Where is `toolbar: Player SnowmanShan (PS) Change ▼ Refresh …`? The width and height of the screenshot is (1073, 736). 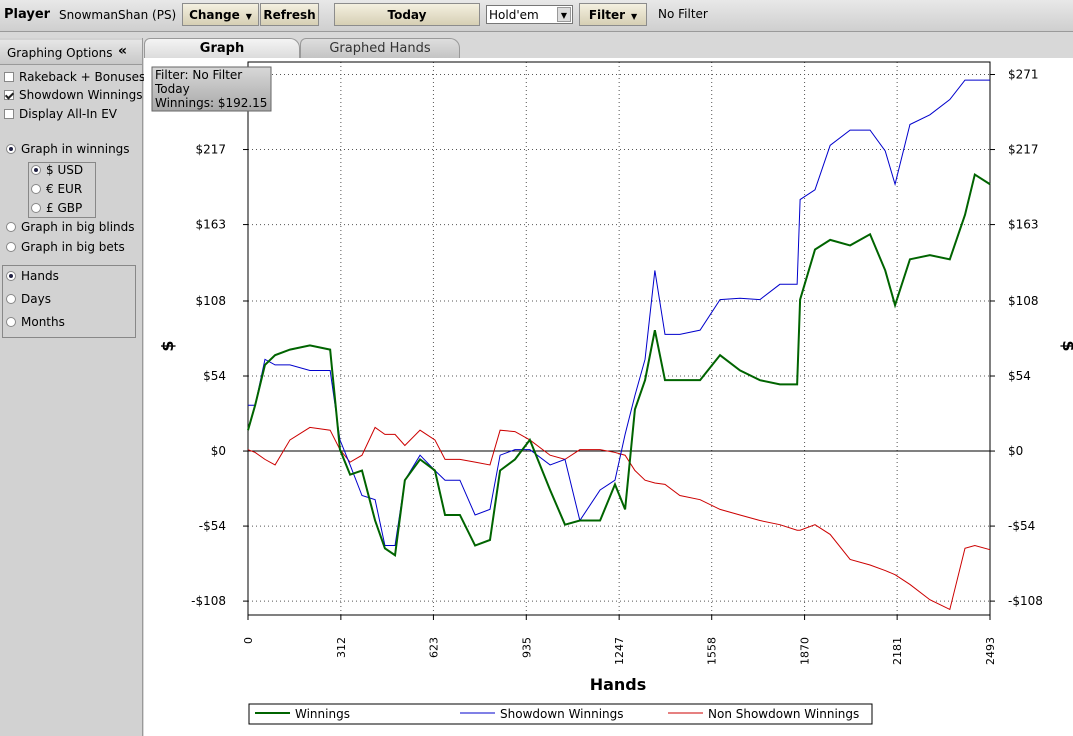
toolbar: Player SnowmanShan (PS) Change ▼ Refresh … is located at coordinates (536, 16).